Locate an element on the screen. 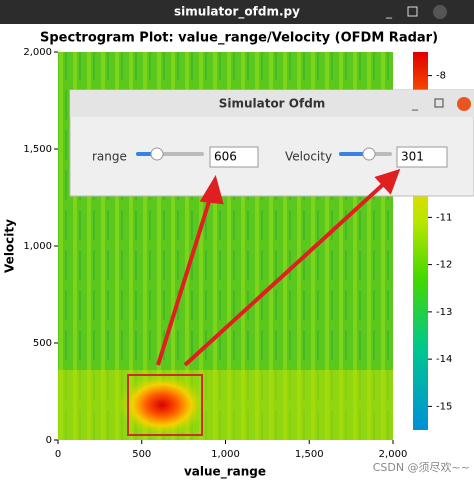  colorbar-tick-label: -8 is located at coordinates (441, 76).